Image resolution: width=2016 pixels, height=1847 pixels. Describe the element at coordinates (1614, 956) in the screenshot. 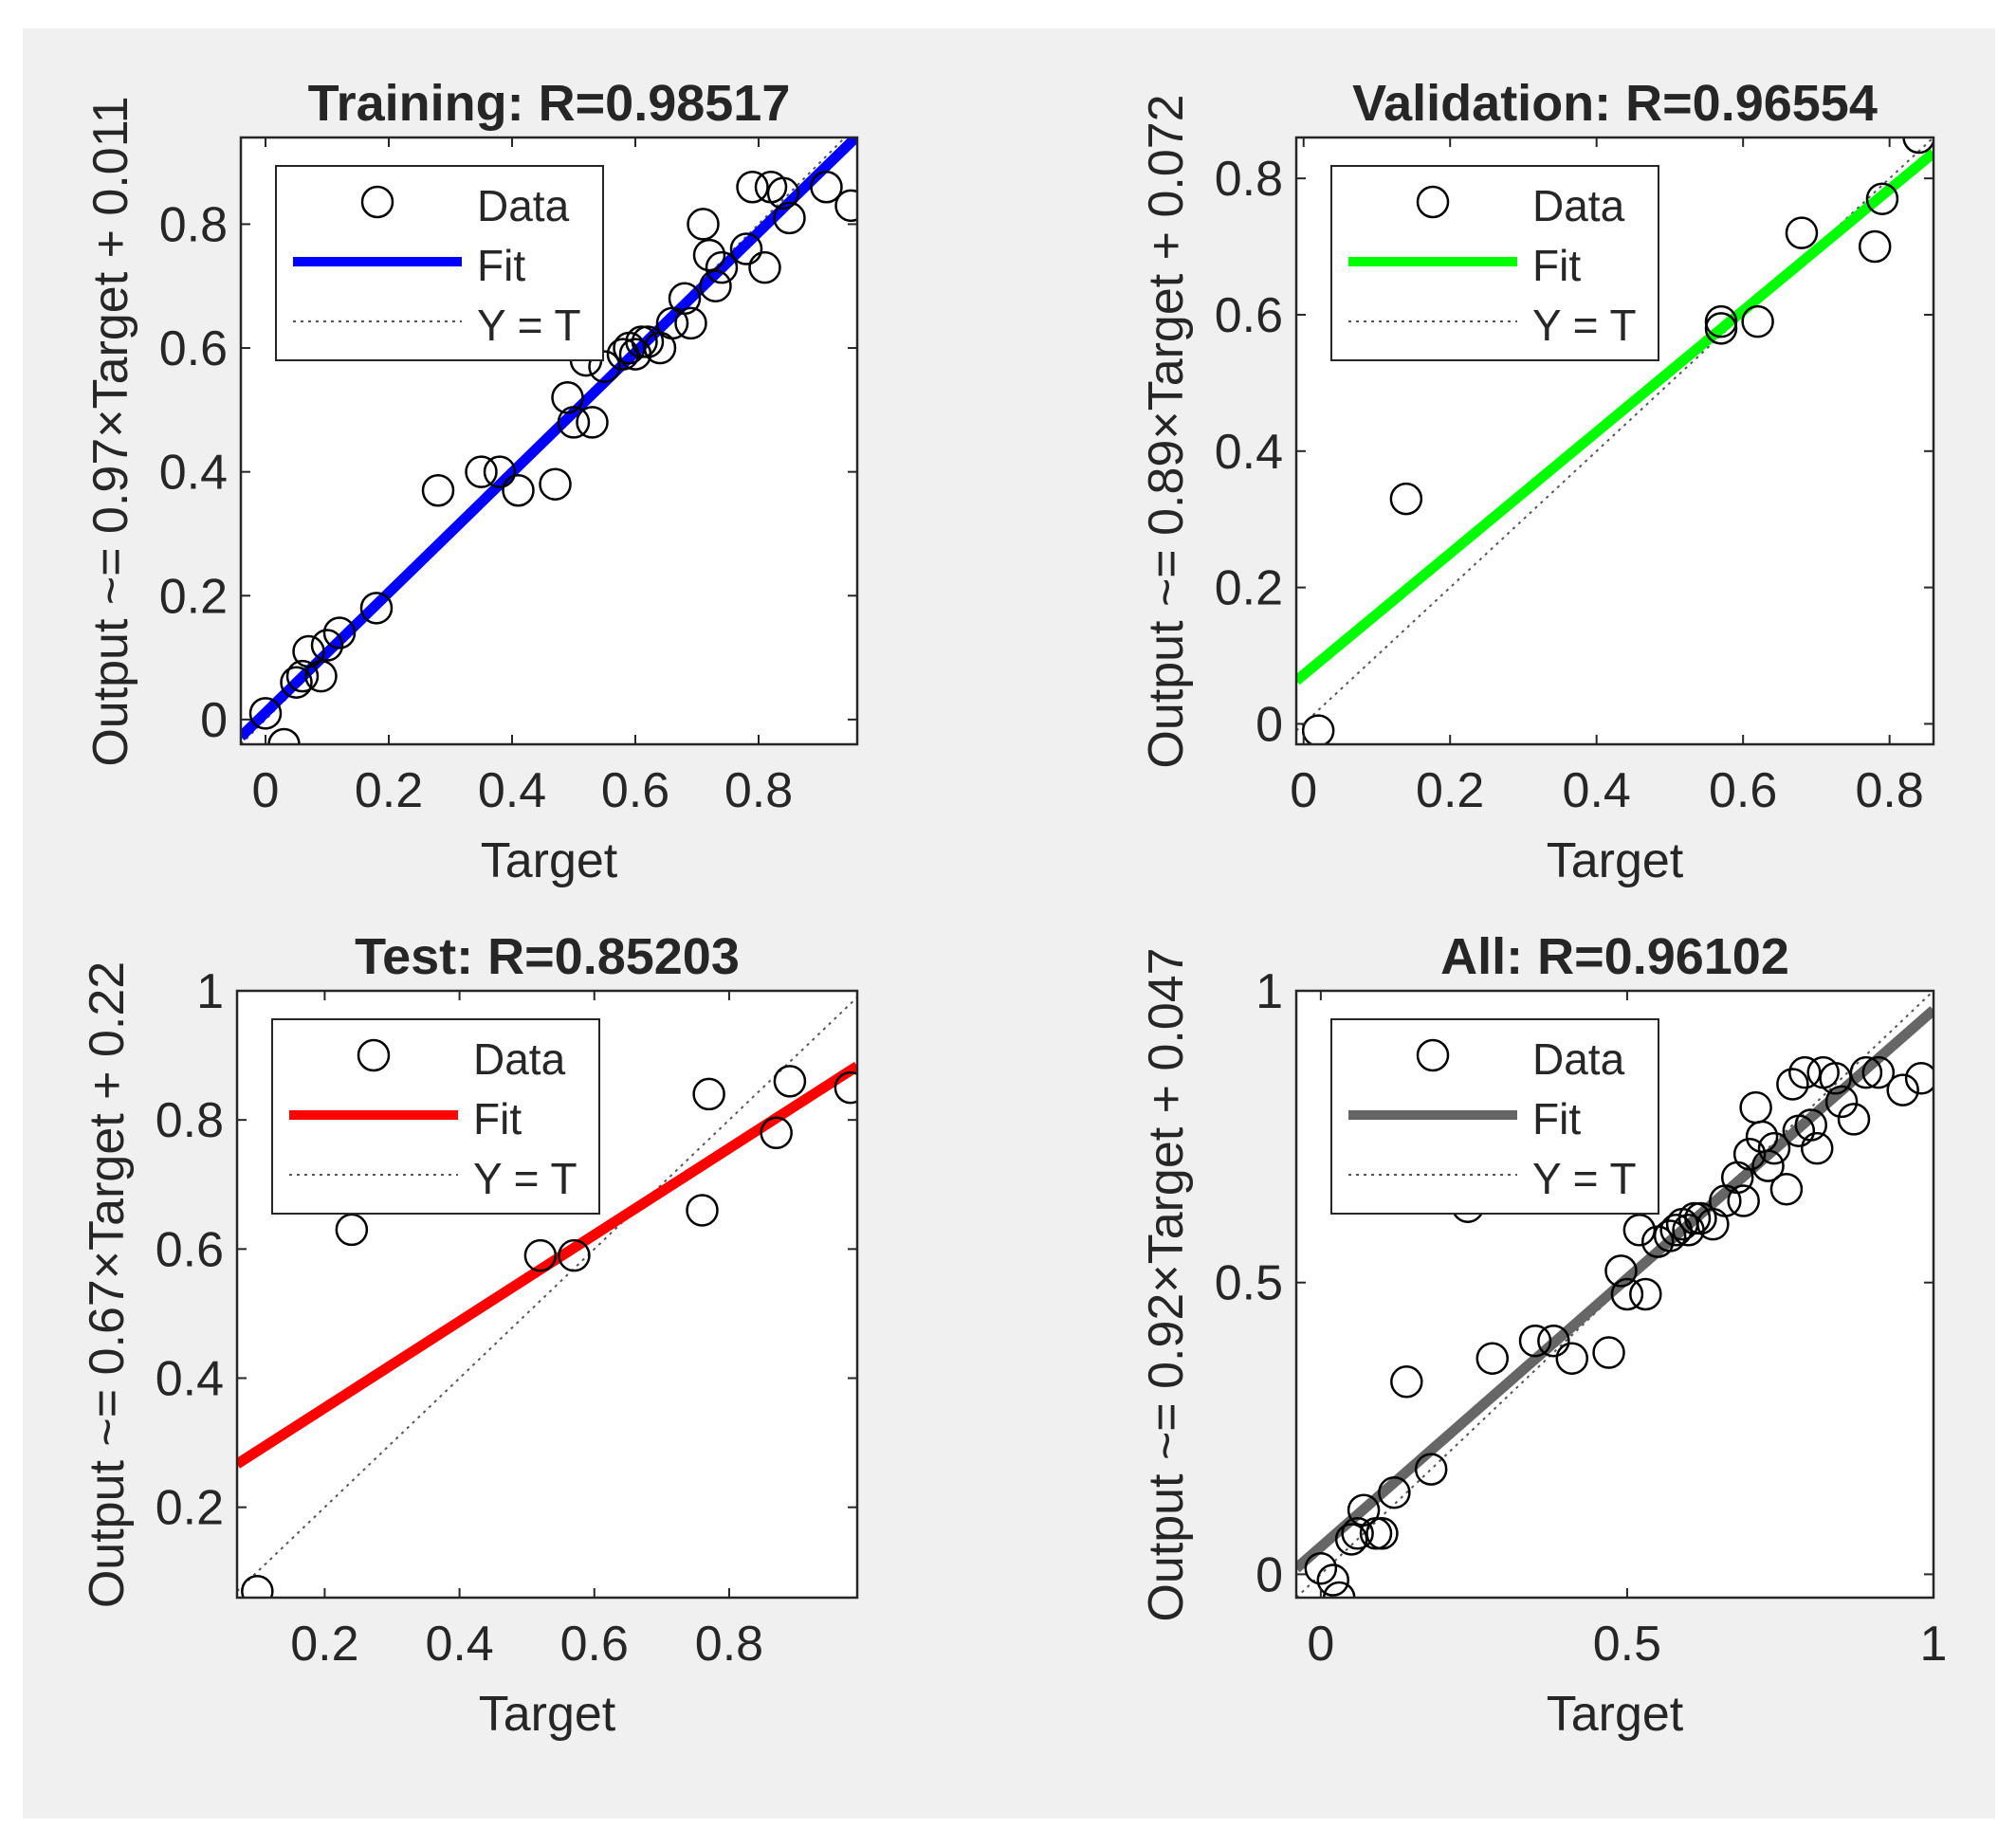

I see `chart-title: All: R=0.96102` at that location.